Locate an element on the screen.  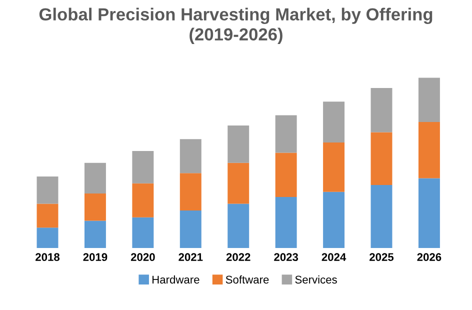
legend-label: Hardware is located at coordinates (176, 279).